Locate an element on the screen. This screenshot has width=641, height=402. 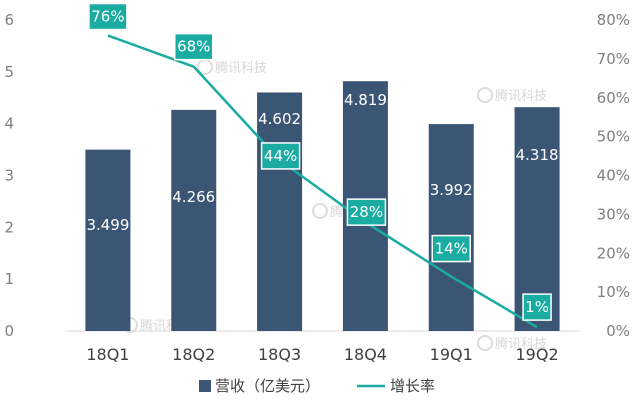
growth-label-text: 76% is located at coordinates (107, 17).